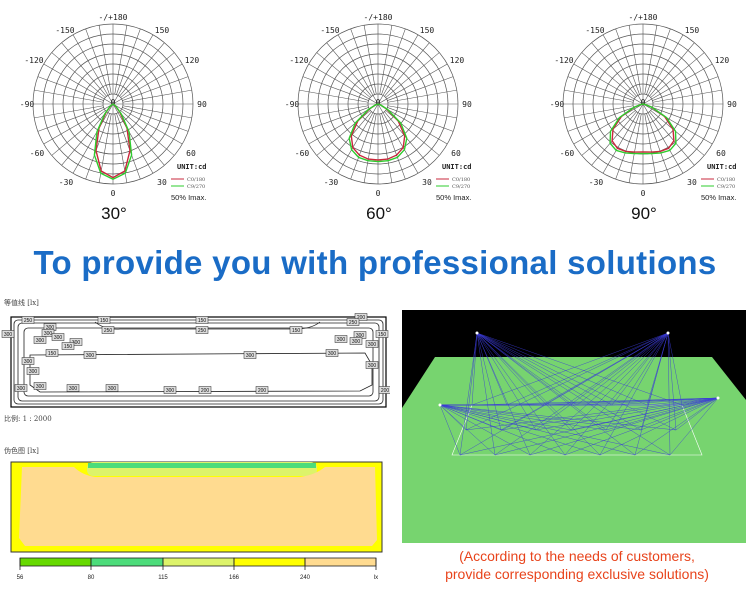 This screenshot has width=750, height=600. What do you see at coordinates (163, 578) in the screenshot?
I see `legend-tick-label: 115` at bounding box center [163, 578].